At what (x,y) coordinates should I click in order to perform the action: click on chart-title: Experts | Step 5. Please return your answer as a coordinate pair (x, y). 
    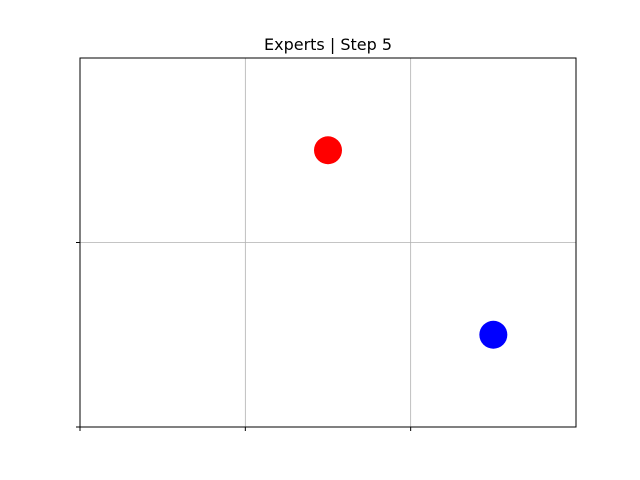
    Looking at the image, I should click on (328, 44).